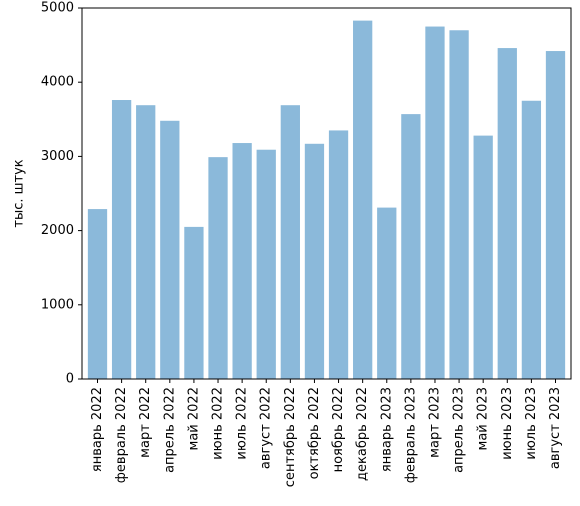  What do you see at coordinates (218, 423) in the screenshot?
I see `x-tick-label: июнь 2022` at bounding box center [218, 423].